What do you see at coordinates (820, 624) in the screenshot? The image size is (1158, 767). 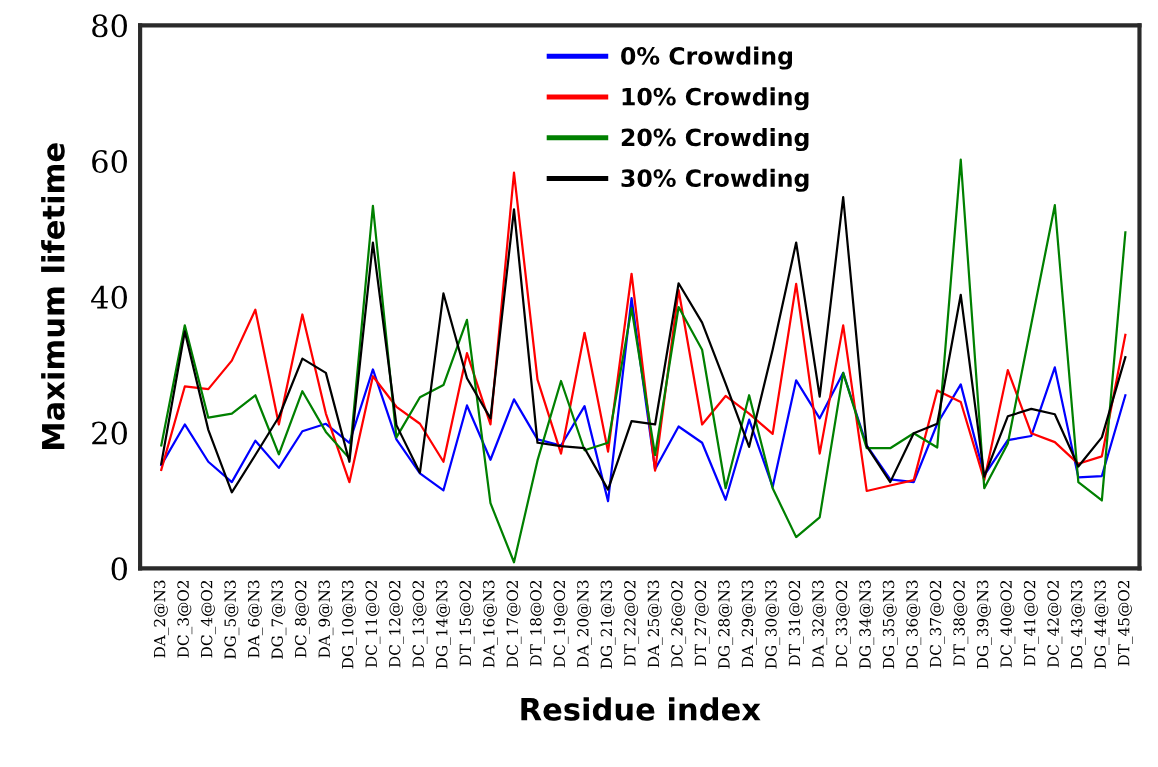 I see `x-tick-label: DA_32@N3` at bounding box center [820, 624].